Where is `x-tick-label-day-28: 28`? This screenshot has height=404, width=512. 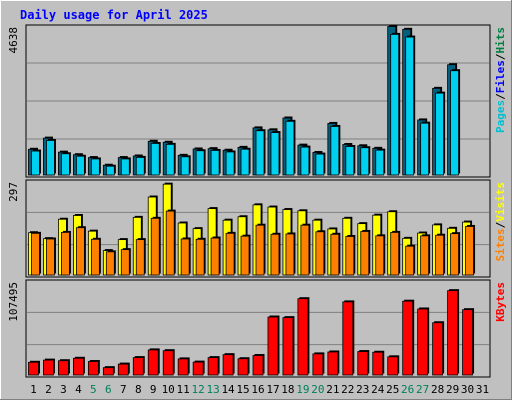 x-tick-label-day-28: 28 is located at coordinates (437, 389).